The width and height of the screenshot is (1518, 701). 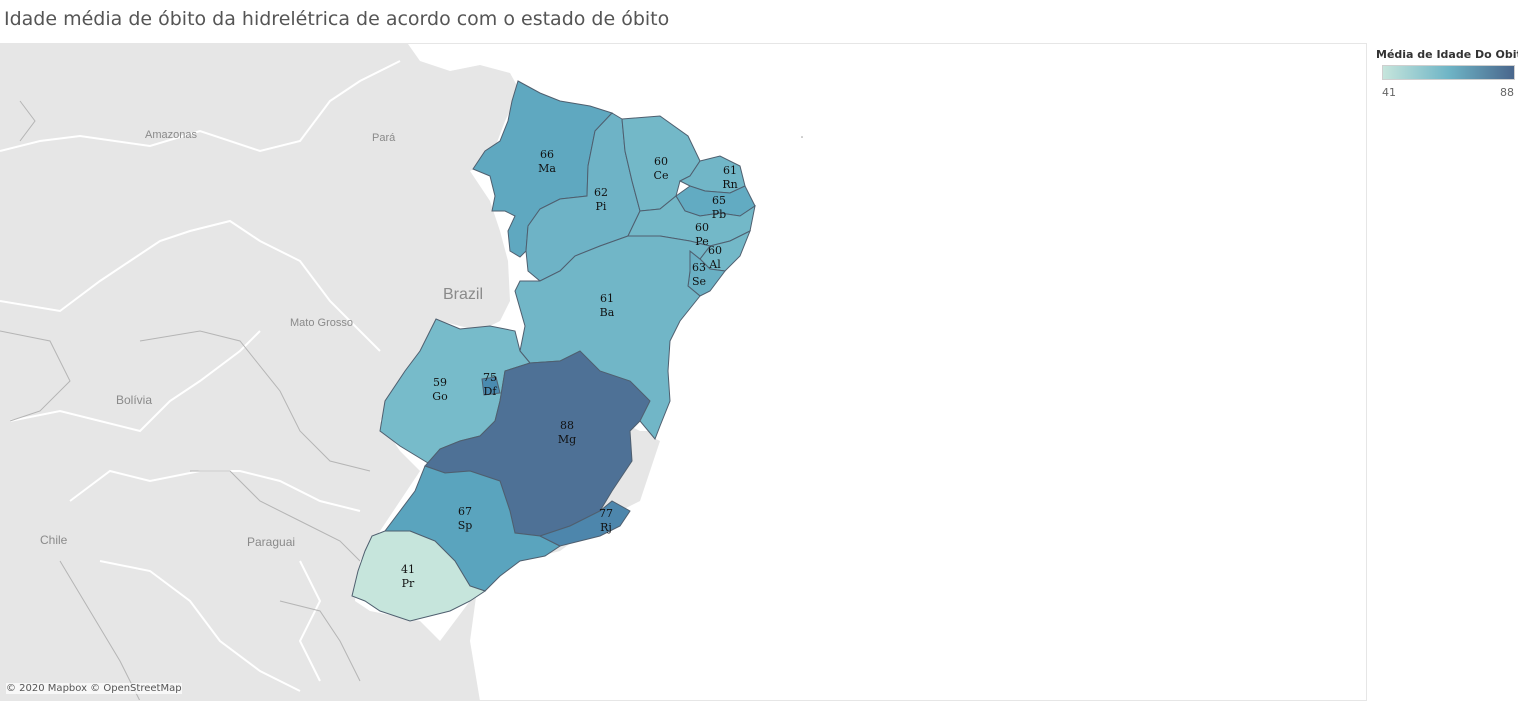 I want to click on state-label-value: 59, so click(x=440, y=382).